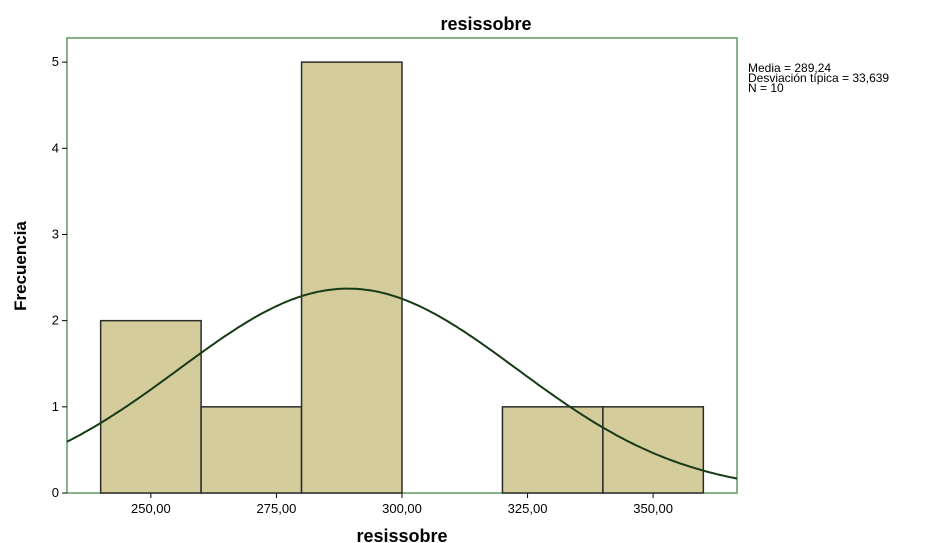 This screenshot has width=951, height=543. What do you see at coordinates (55, 61) in the screenshot?
I see `y-tick-label: 5` at bounding box center [55, 61].